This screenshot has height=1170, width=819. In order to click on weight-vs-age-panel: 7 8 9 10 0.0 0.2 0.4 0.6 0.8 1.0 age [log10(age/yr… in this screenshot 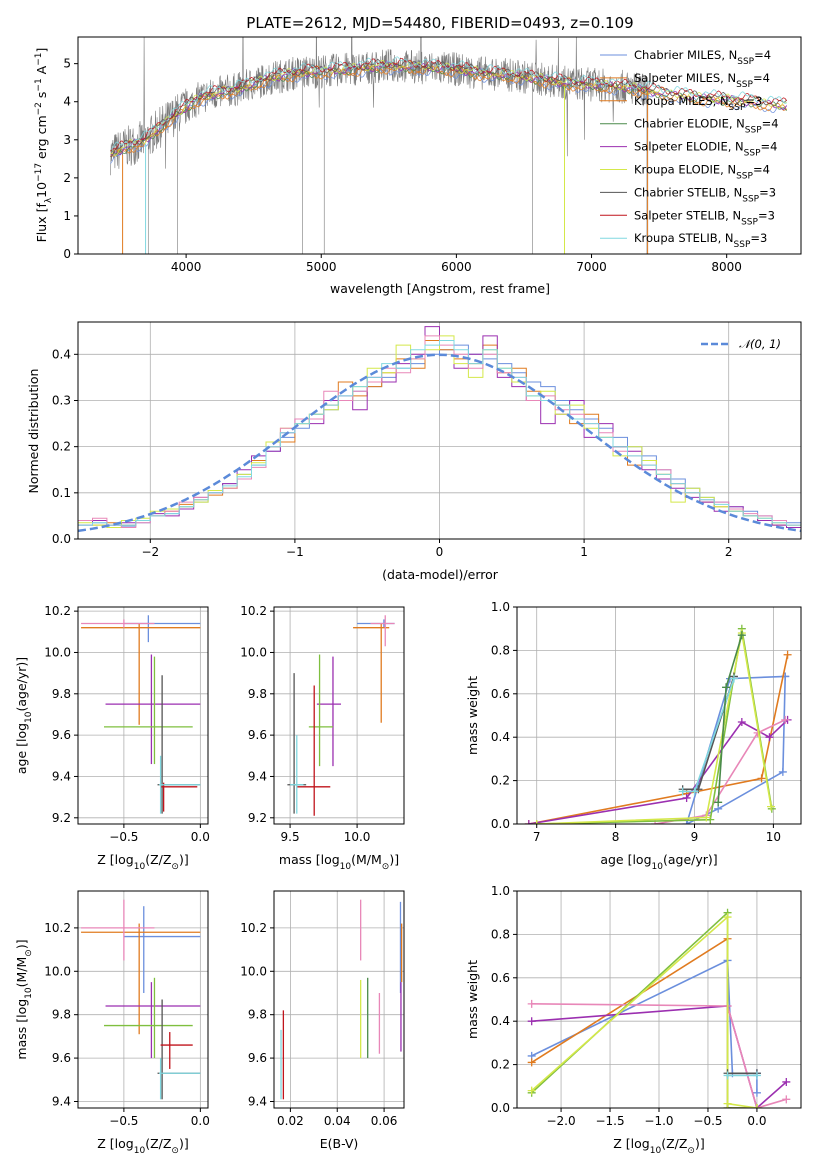, I will do `click(633, 736)`.